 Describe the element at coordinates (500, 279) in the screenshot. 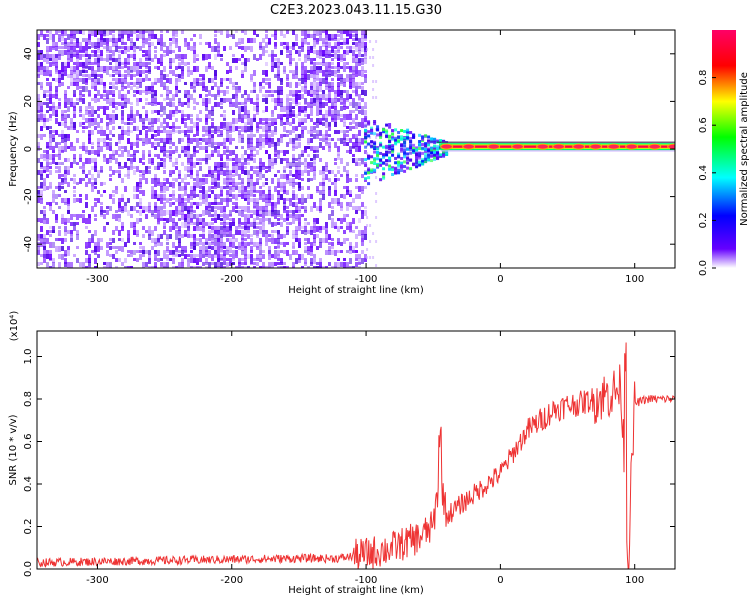

I see `spectrogram-xtick-label: 0` at that location.